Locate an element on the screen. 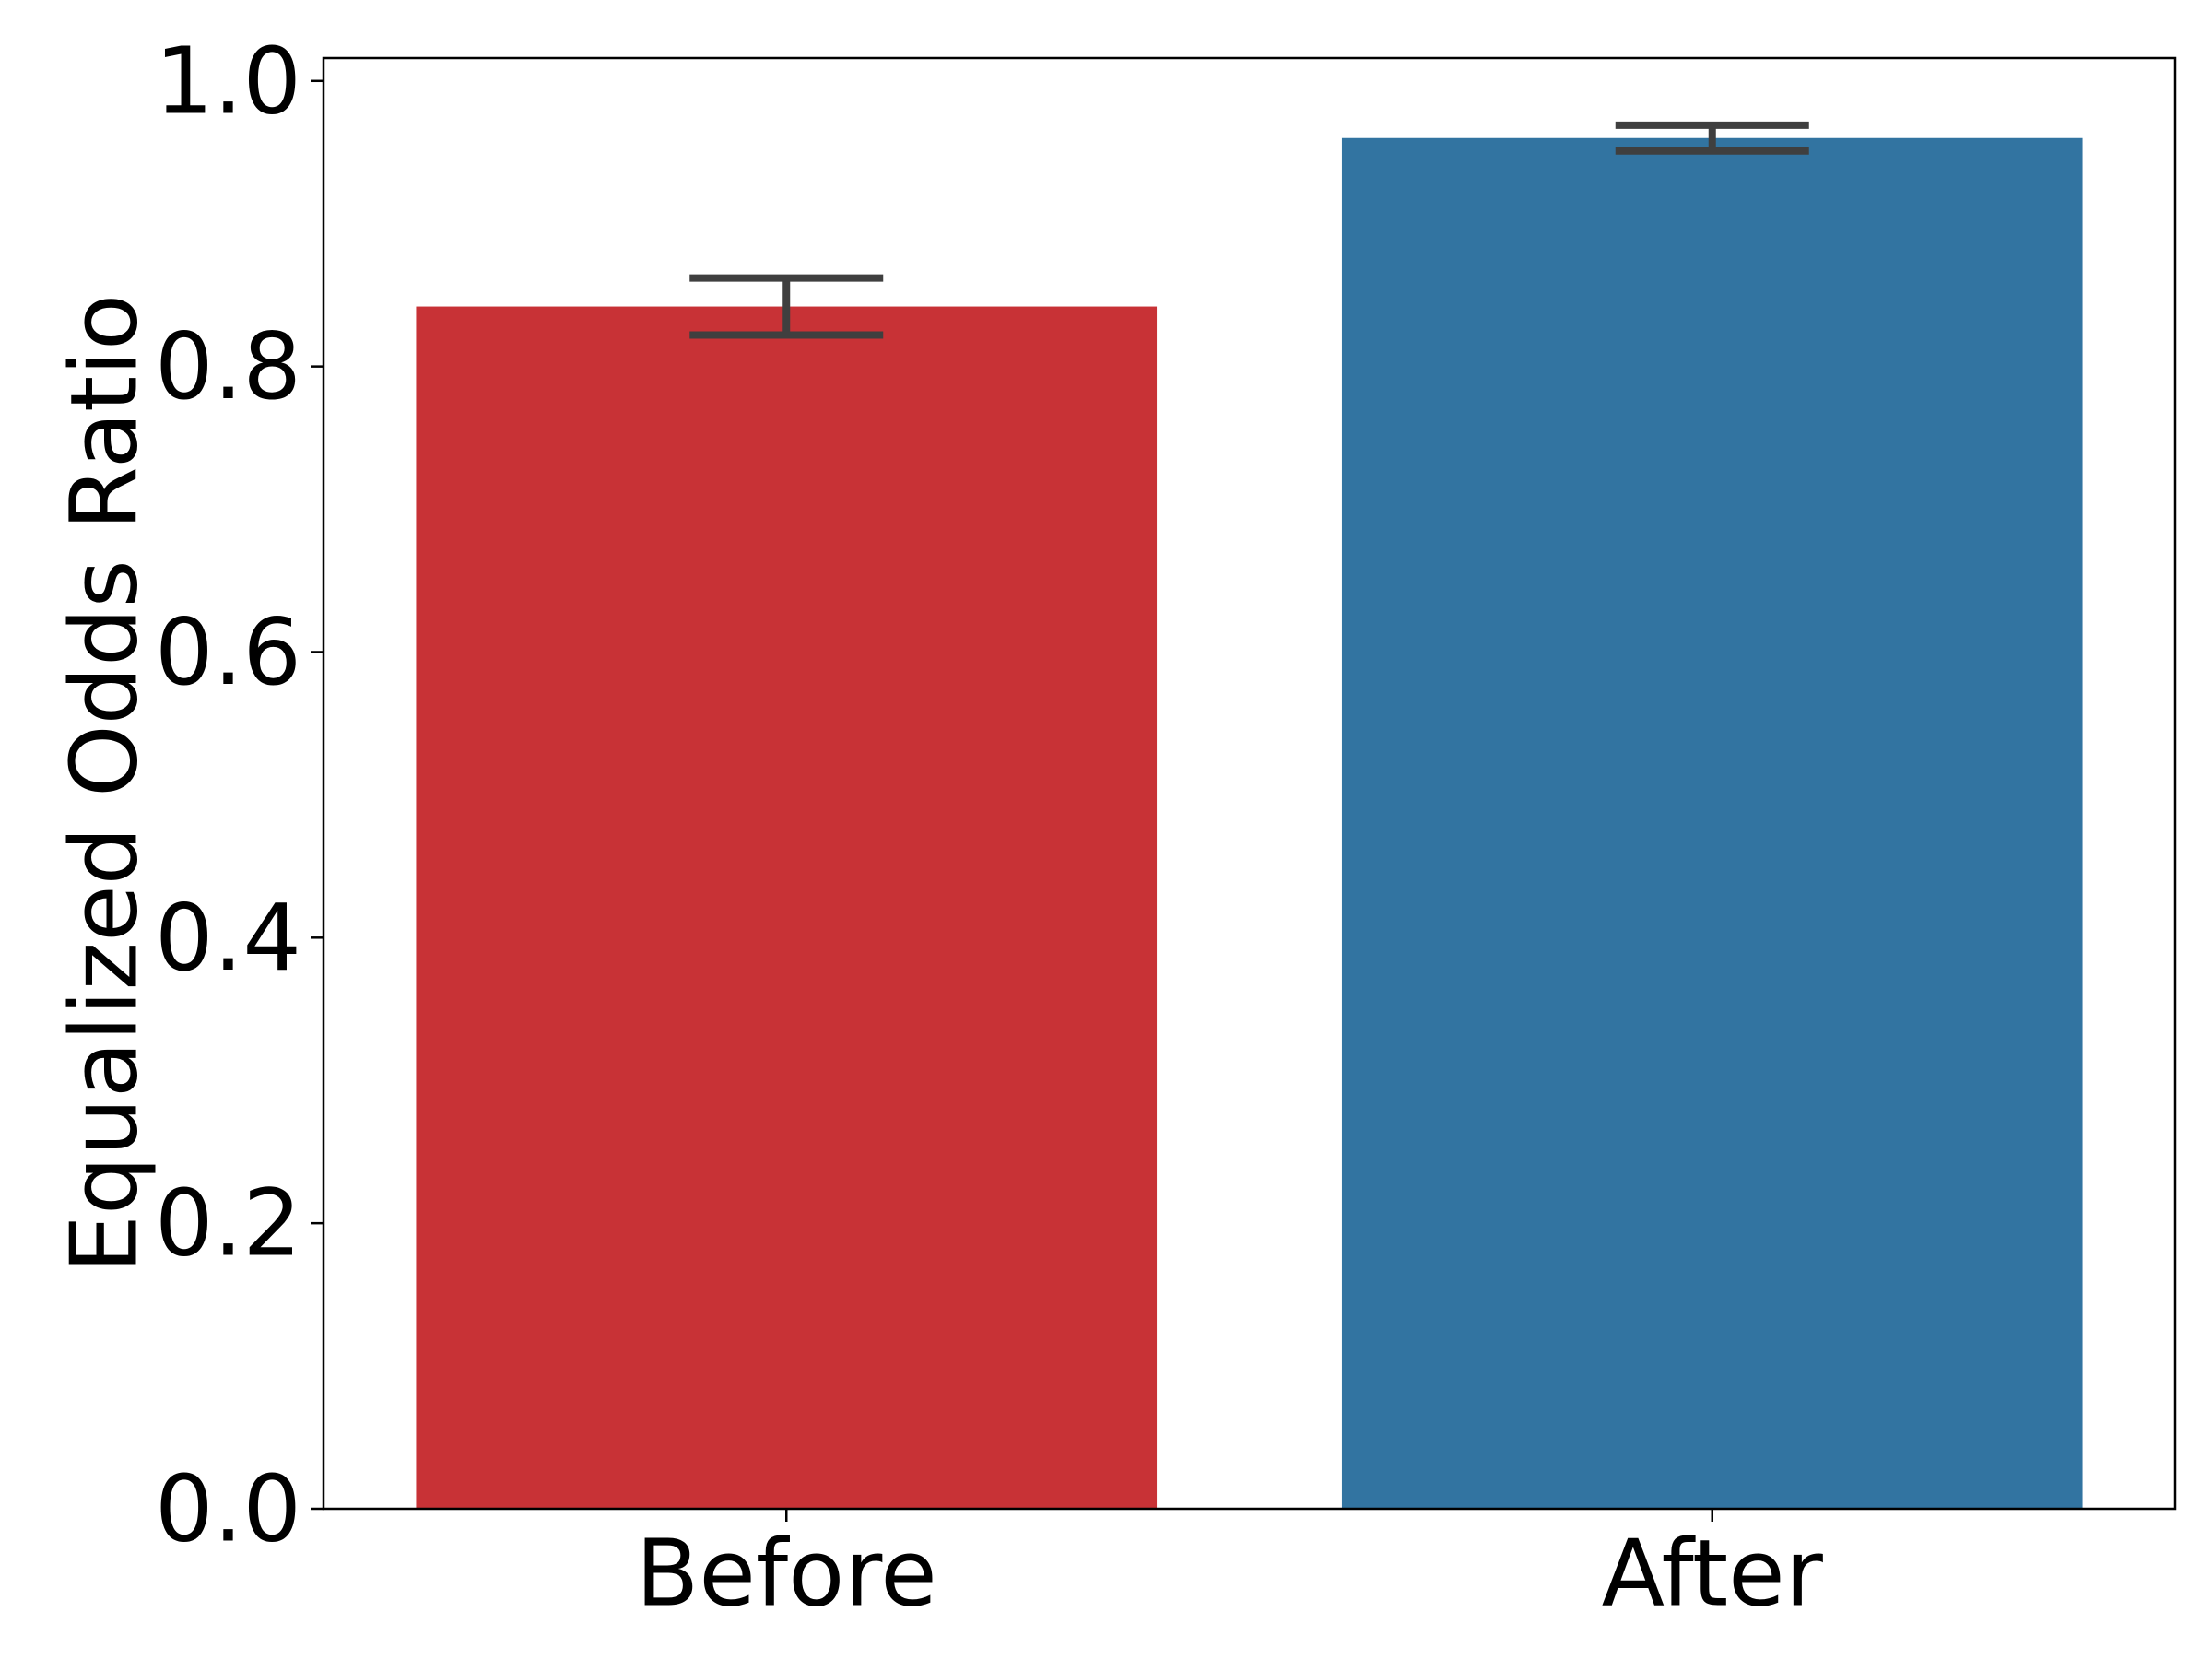 The image size is (2212, 1659). y-tick-label: 0.6 is located at coordinates (228, 652).